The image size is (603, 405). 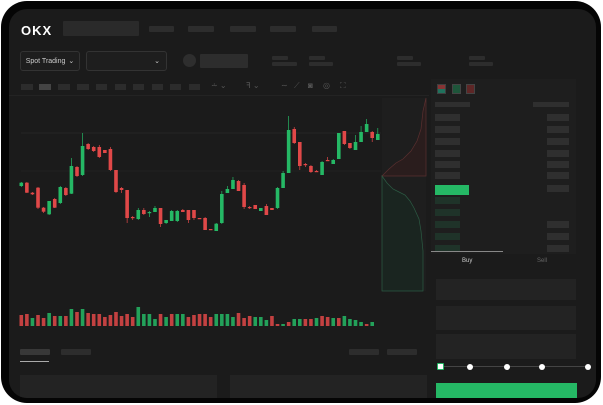 I want to click on settings-icon: ◎, so click(x=326, y=85).